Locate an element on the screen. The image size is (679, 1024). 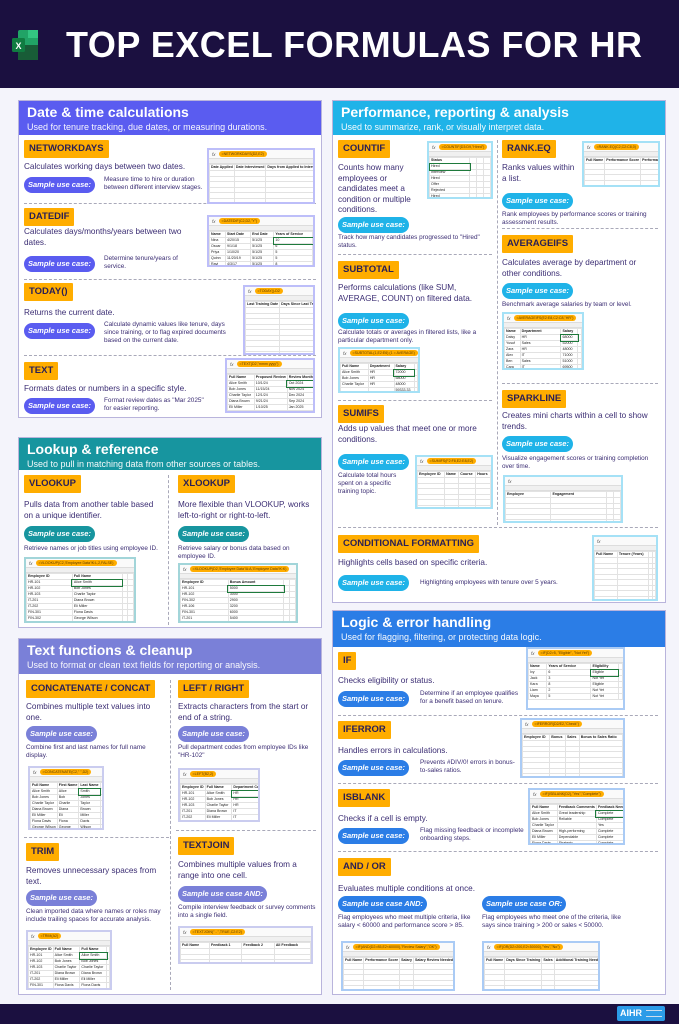
spreadsheet-example: fx Employee Engagement is located at coordinates (563, 499).